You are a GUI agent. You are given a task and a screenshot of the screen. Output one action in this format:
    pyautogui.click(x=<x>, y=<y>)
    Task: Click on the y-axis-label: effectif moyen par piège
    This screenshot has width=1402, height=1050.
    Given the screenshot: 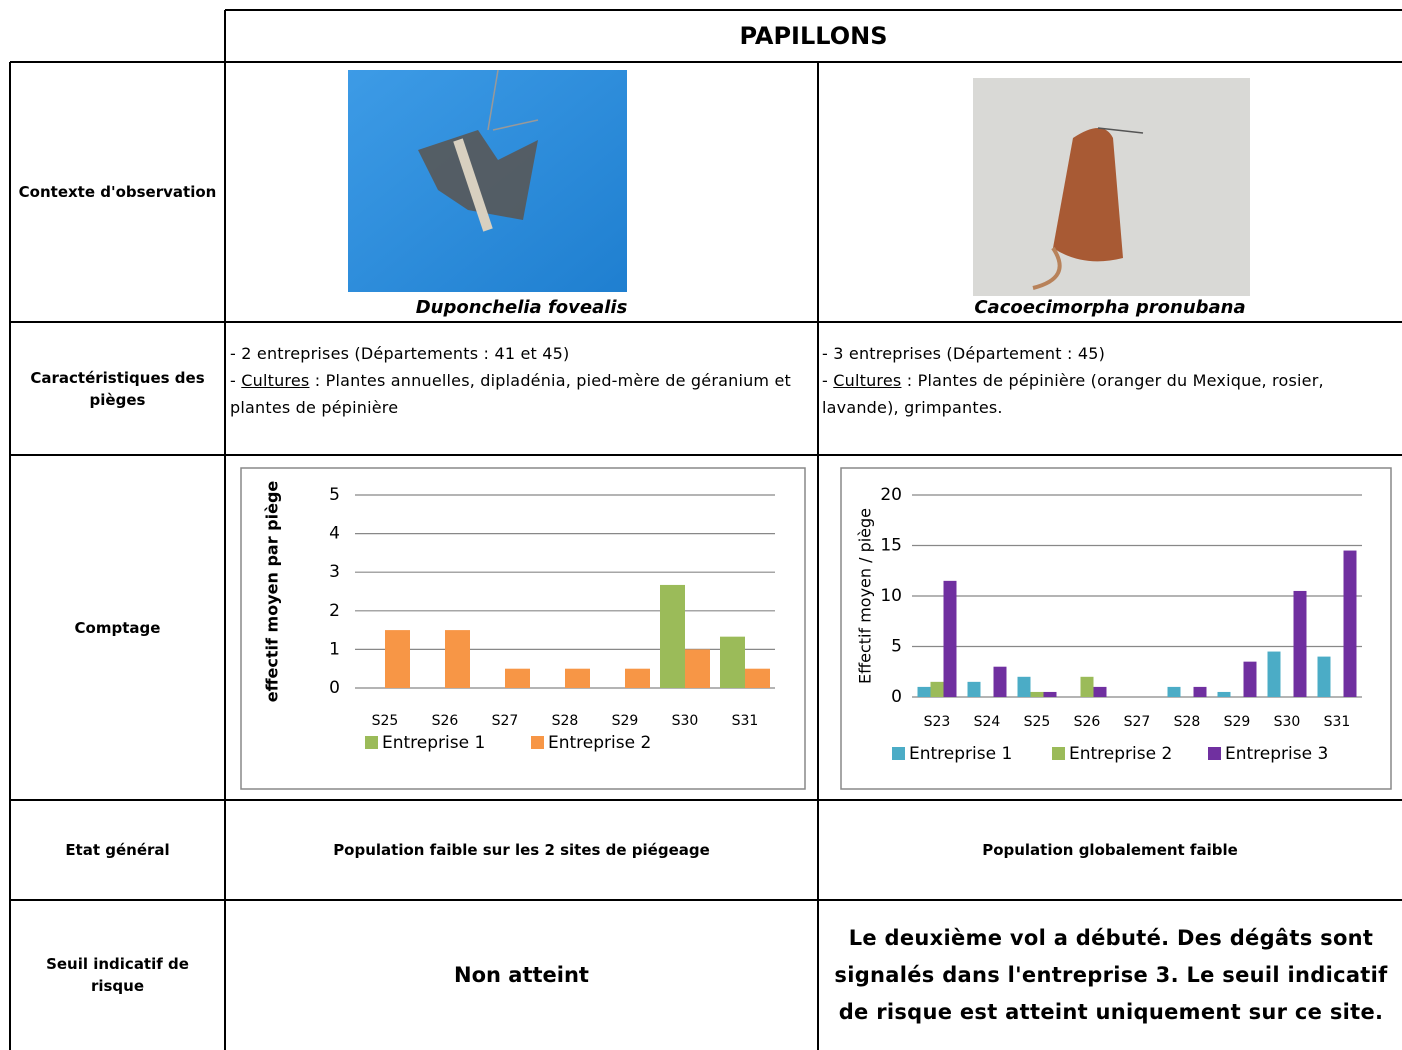 What is the action you would take?
    pyautogui.click(x=272, y=592)
    